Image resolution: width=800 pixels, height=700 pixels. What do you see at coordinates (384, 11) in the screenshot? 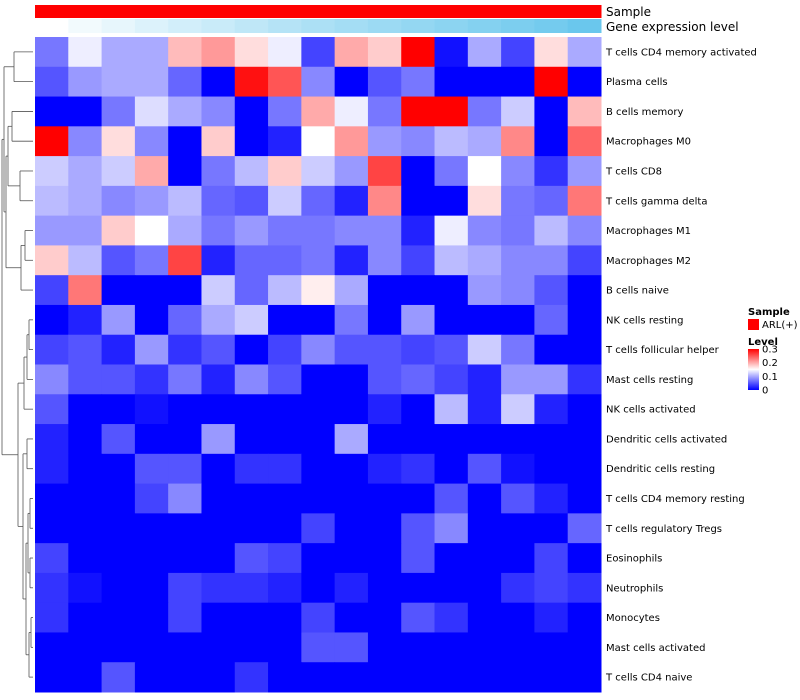
I see `sample-annotation-cell` at bounding box center [384, 11].